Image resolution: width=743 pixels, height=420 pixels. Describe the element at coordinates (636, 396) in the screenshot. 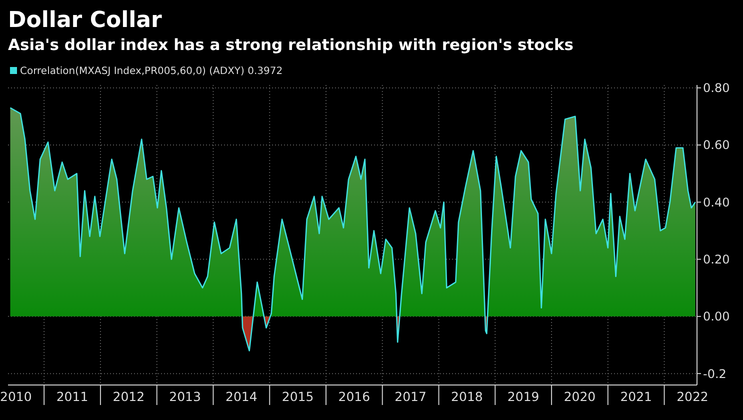

I see `x-tick-label: 2021` at that location.